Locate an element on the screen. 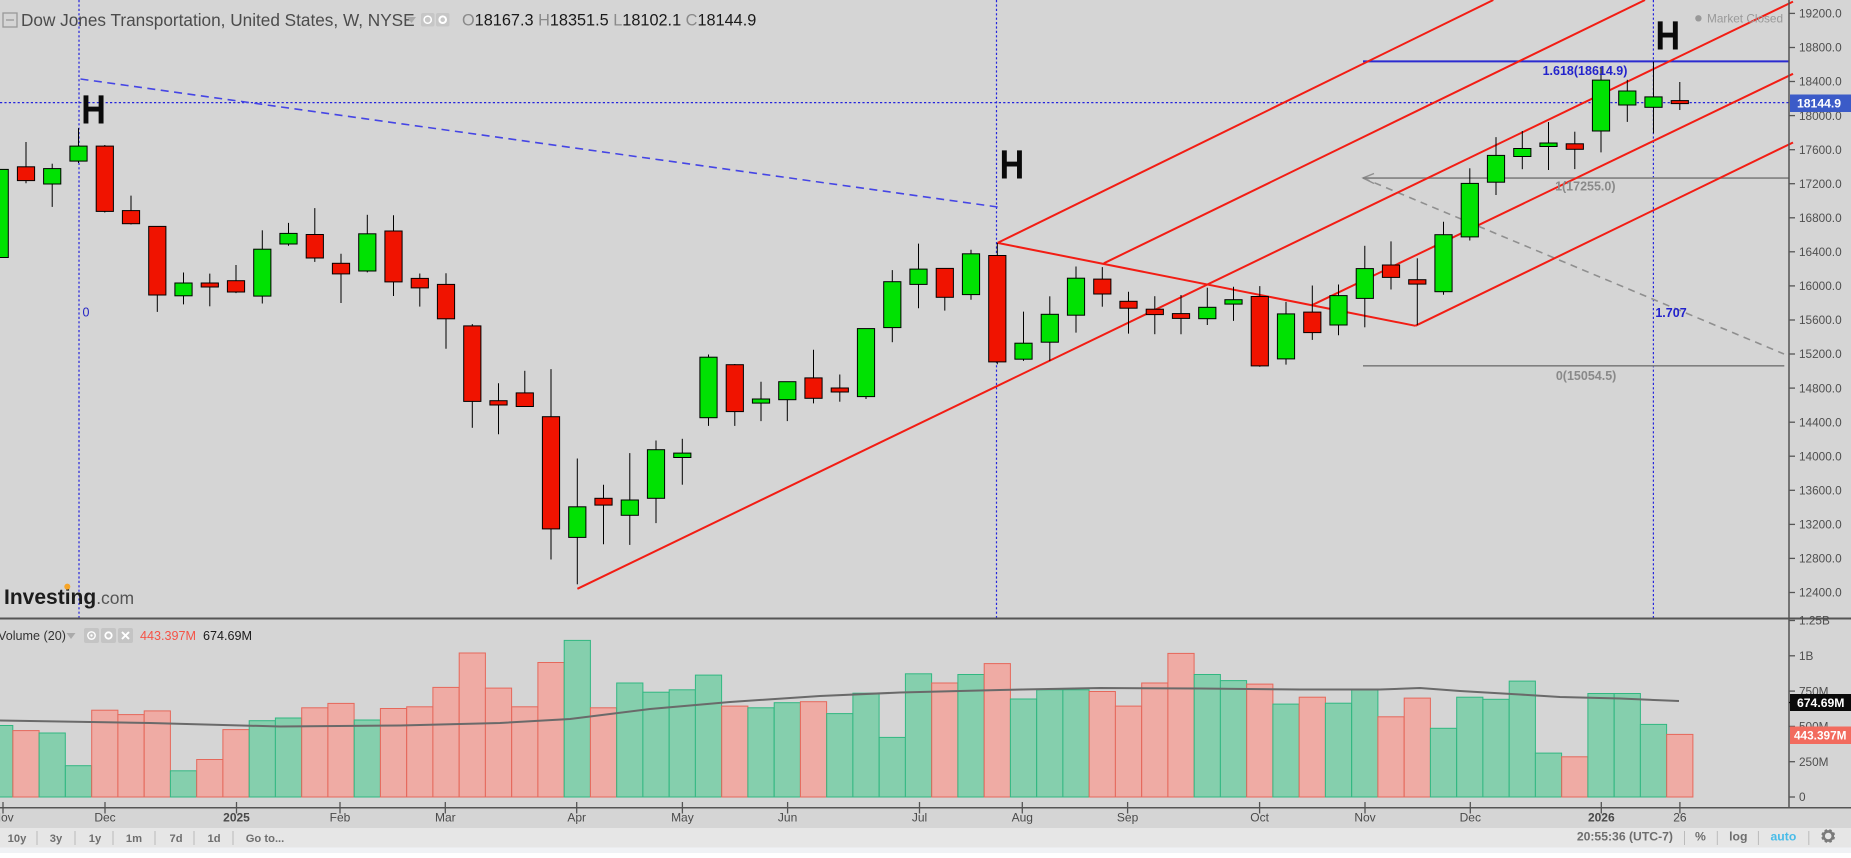 This screenshot has width=1851, height=858. svg-text: 1.618(18614.9) is located at coordinates (1585, 71).